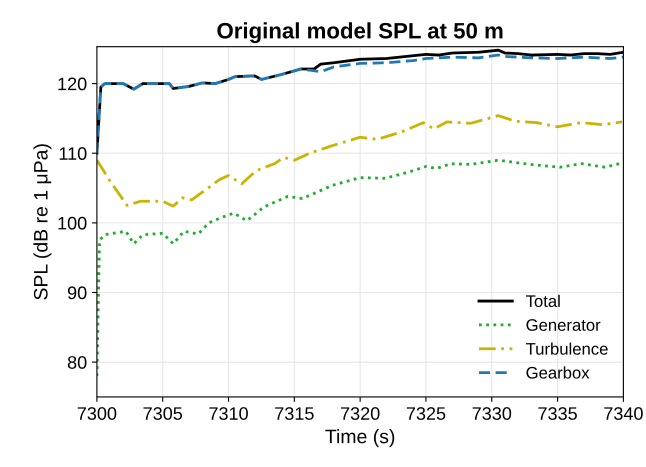 Image resolution: width=646 pixels, height=467 pixels. I want to click on legend-label: Generator, so click(563, 325).